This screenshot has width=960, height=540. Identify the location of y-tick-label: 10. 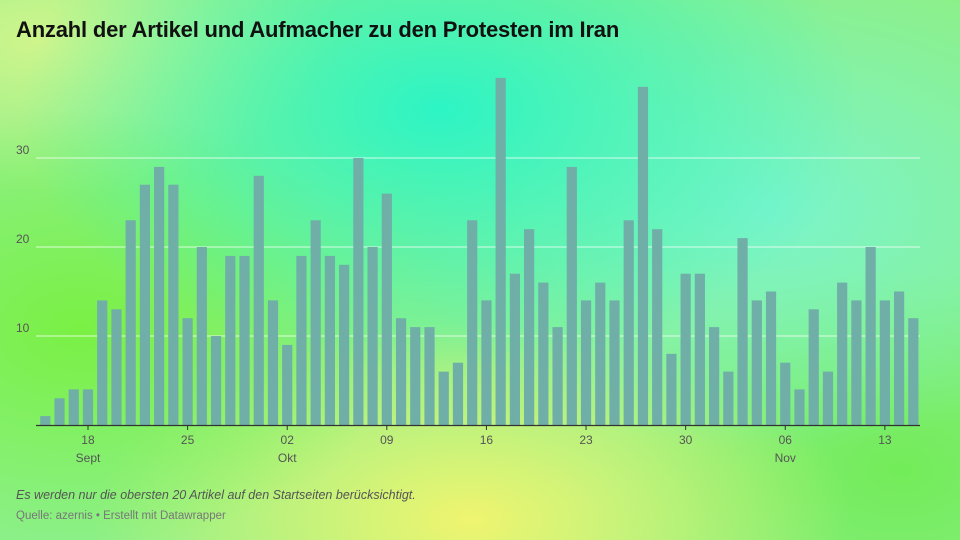
(23, 328).